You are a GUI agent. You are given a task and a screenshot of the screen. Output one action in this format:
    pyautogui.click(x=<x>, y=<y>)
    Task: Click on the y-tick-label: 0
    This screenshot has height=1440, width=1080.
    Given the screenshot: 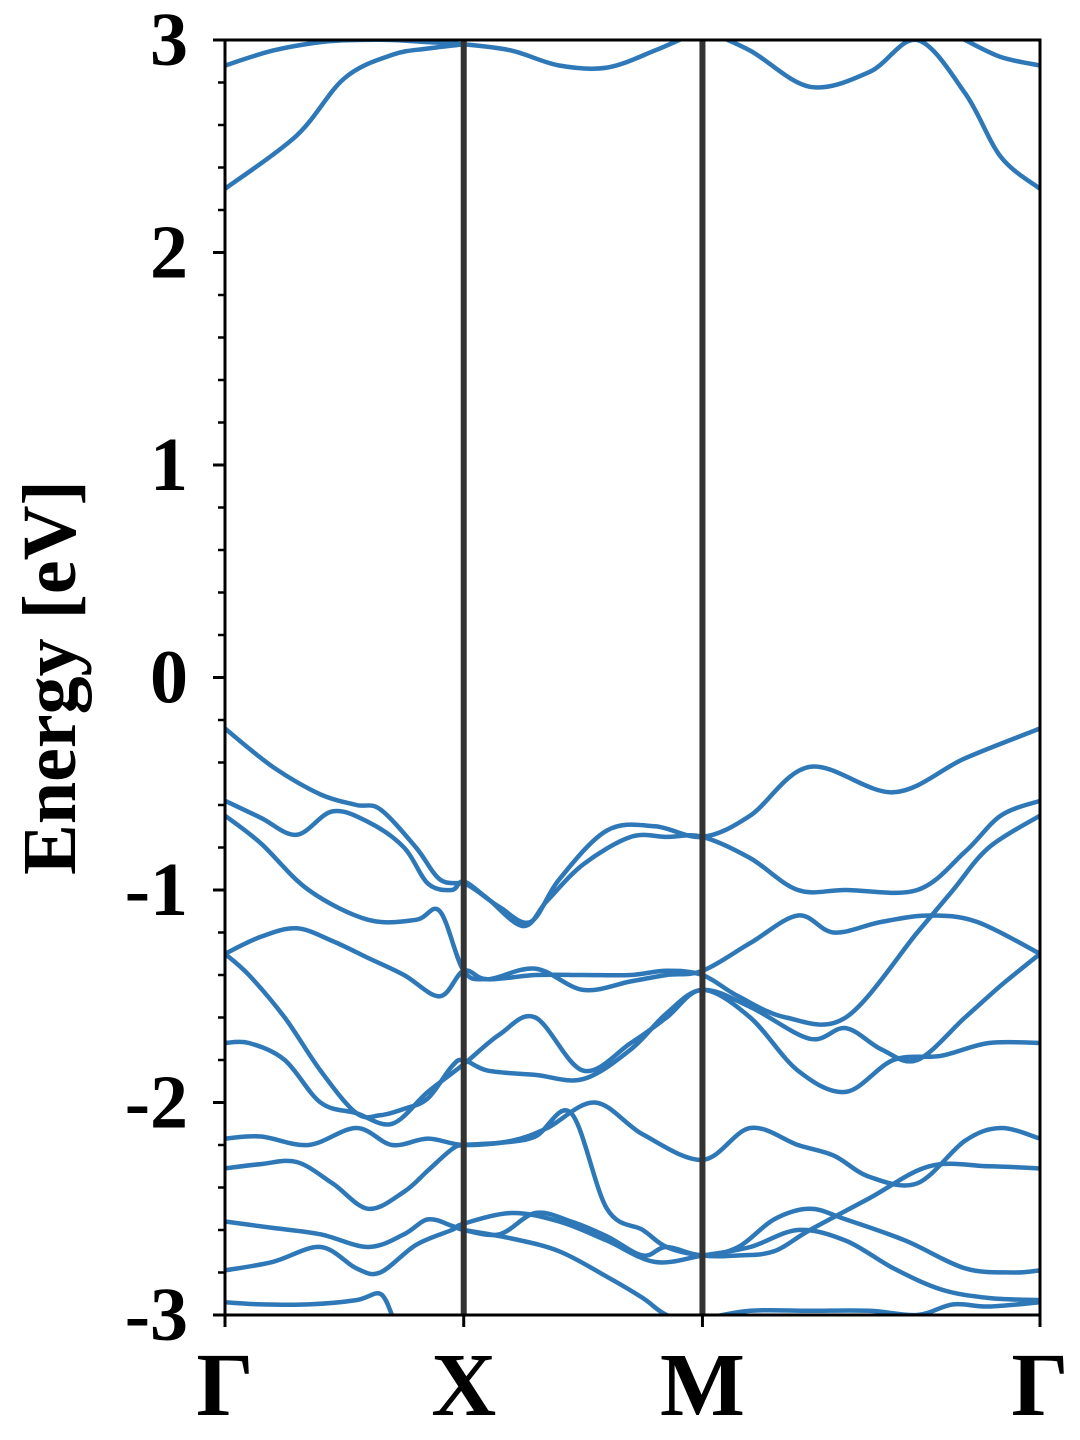 What is the action you would take?
    pyautogui.click(x=169, y=678)
    